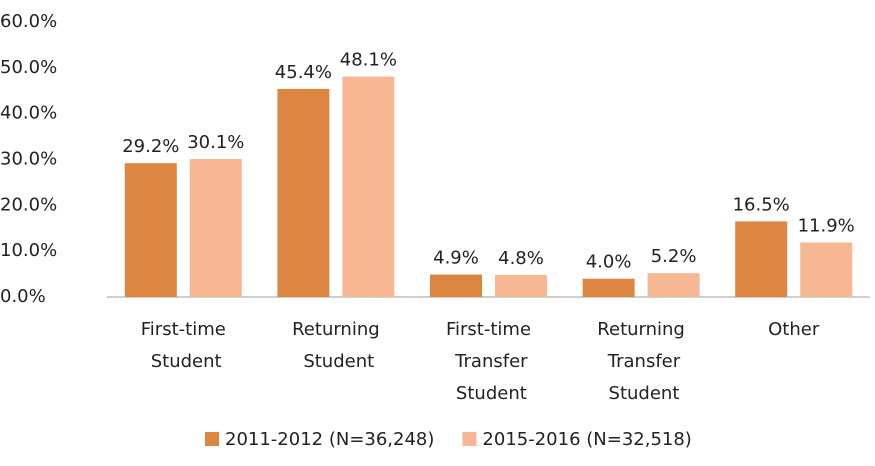 The height and width of the screenshot is (466, 875). What do you see at coordinates (674, 256) in the screenshot?
I see `data-label: 5.2%` at bounding box center [674, 256].